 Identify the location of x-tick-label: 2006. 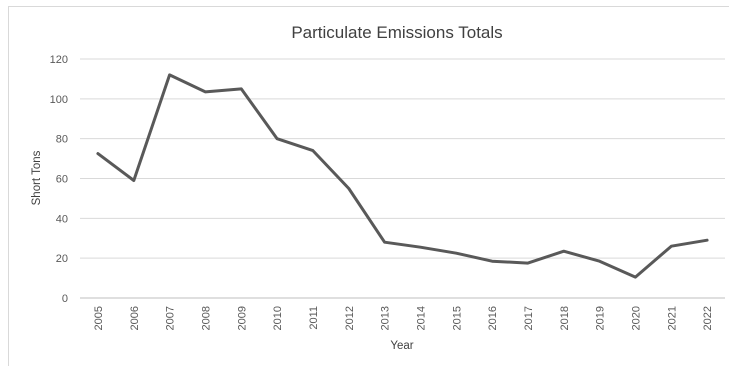
(135, 318).